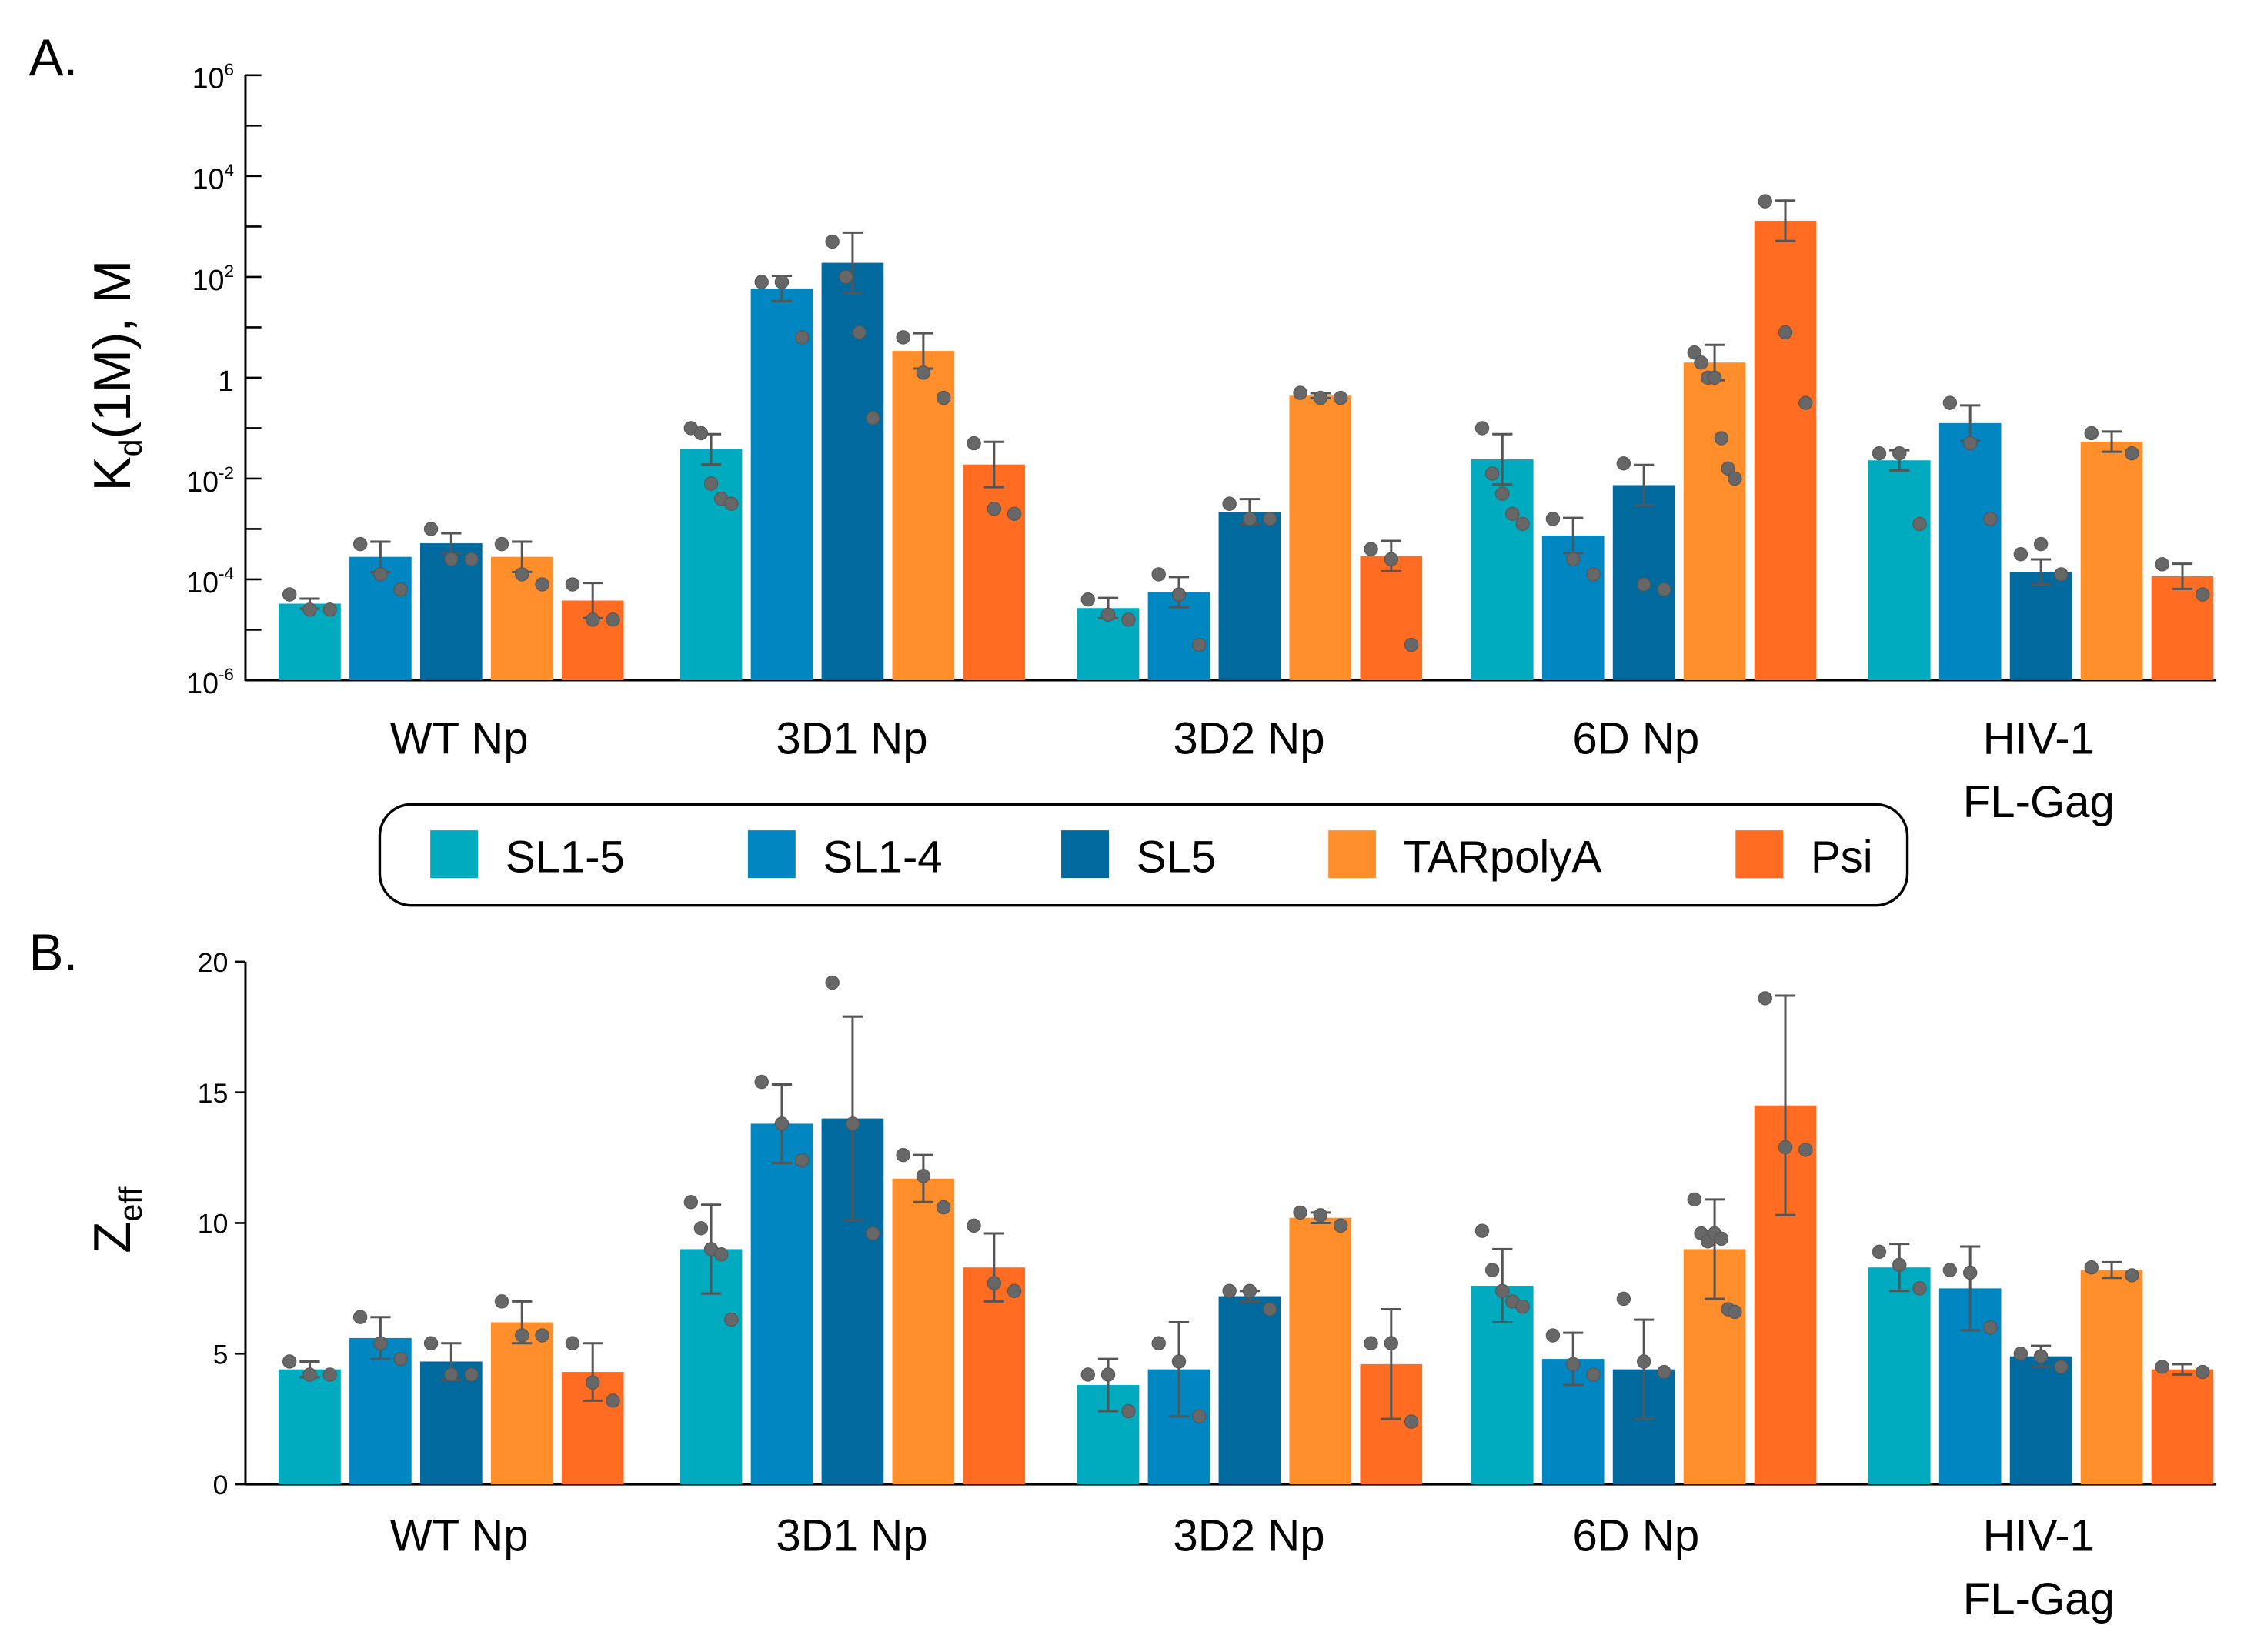 This screenshot has width=2264, height=1652. What do you see at coordinates (229, 271) in the screenshot?
I see `tick-exponent: 2` at bounding box center [229, 271].